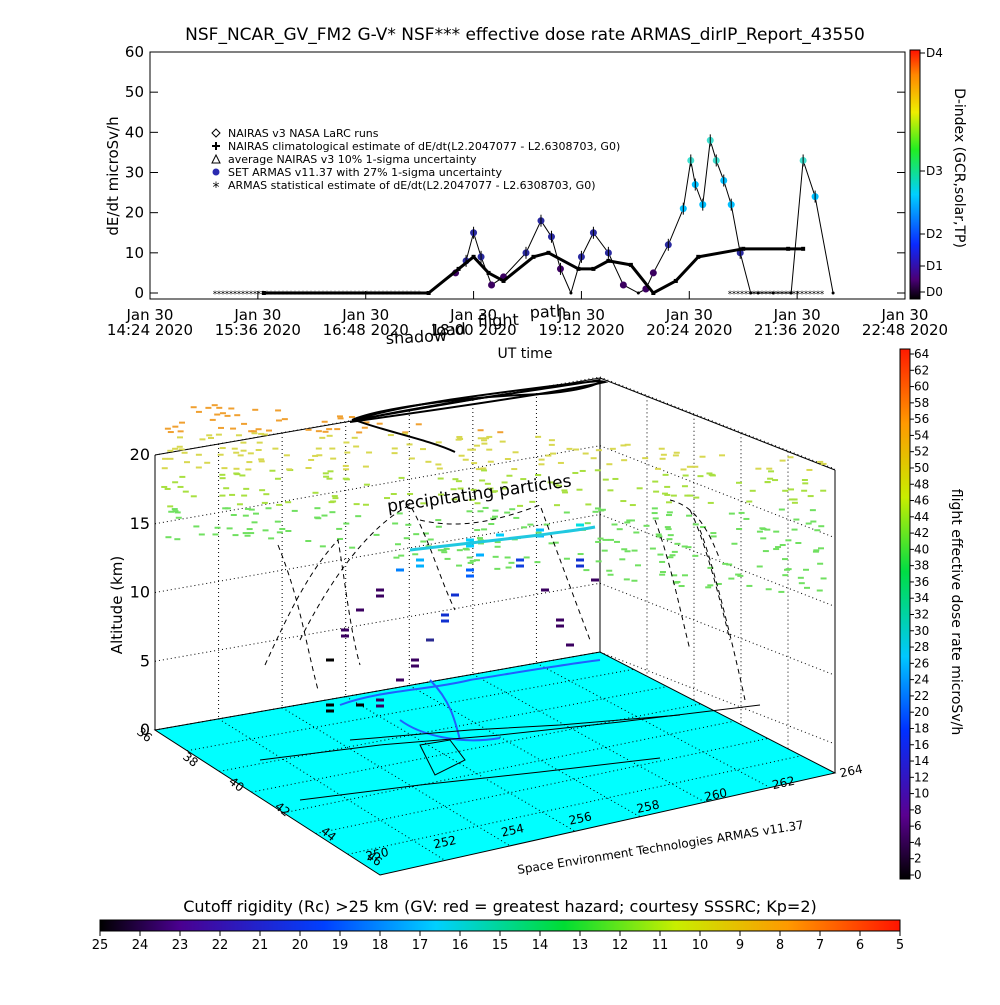  I want to click on dose-colorbar-tick-label: 58, so click(921, 403).